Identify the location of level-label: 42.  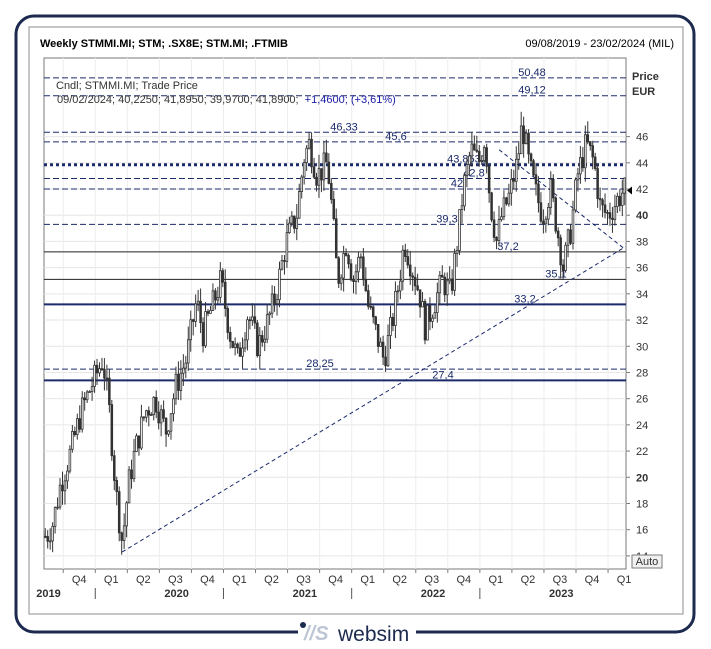
(457, 184).